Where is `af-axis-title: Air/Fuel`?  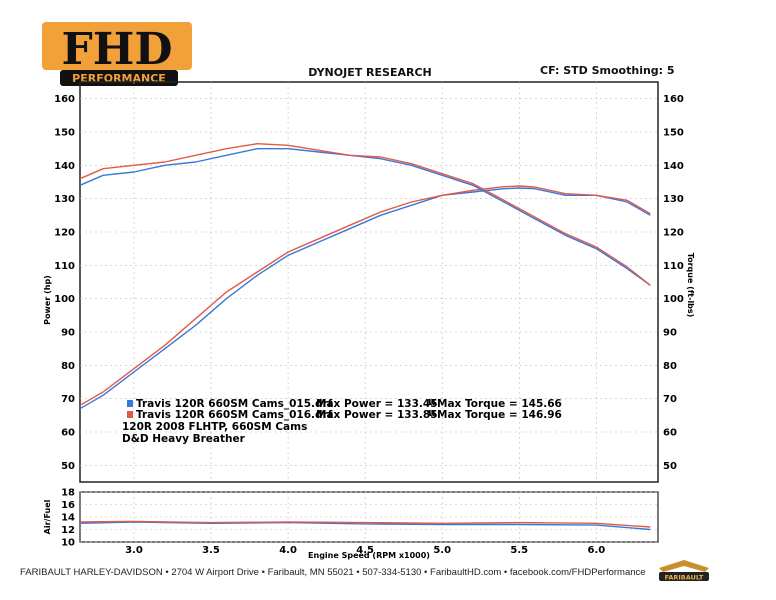 af-axis-title: Air/Fuel is located at coordinates (47, 516).